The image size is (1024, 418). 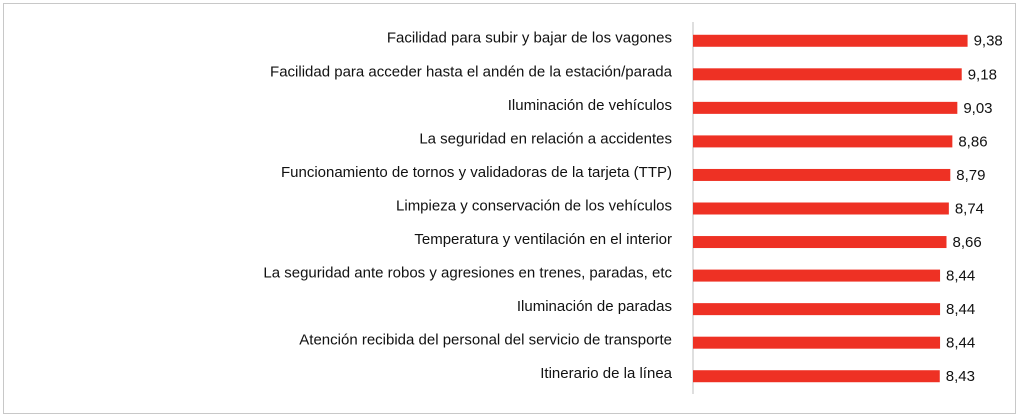 What do you see at coordinates (970, 175) in the screenshot?
I see `value-label: 8,79` at bounding box center [970, 175].